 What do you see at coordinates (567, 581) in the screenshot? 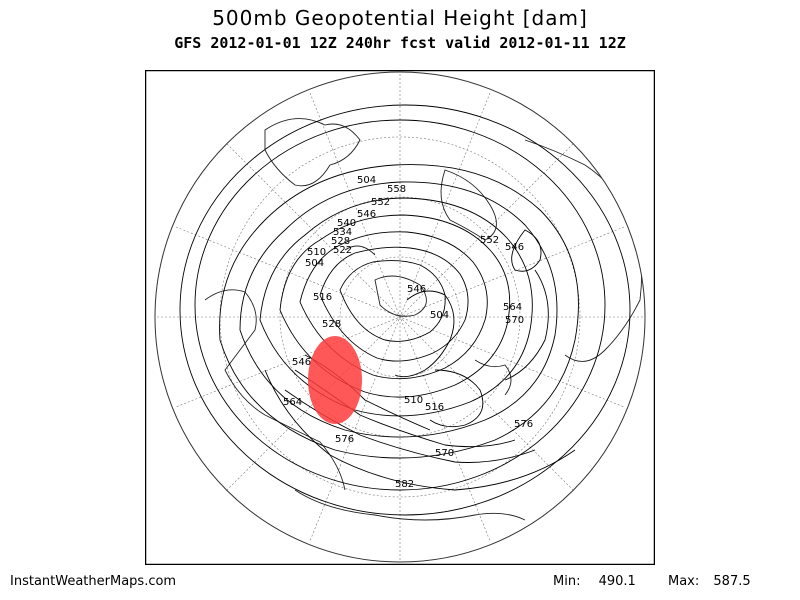
I see `min-label: Min:` at bounding box center [567, 581].